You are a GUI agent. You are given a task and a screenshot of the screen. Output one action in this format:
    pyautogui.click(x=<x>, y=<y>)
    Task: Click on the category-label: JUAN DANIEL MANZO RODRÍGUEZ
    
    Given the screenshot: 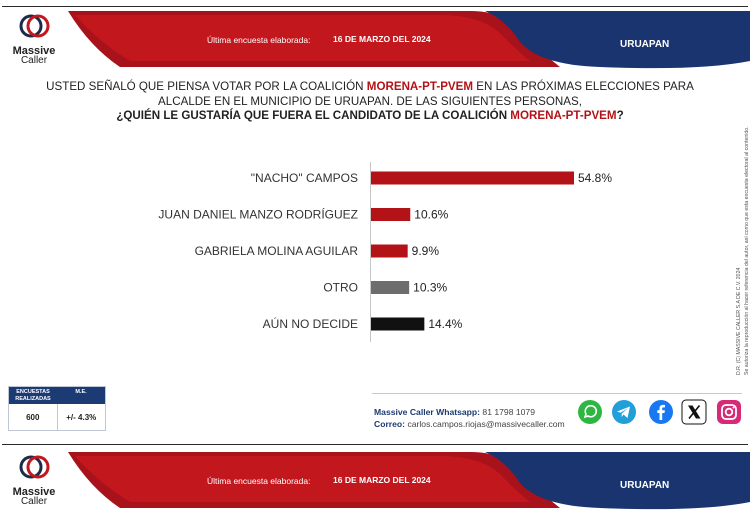 What is the action you would take?
    pyautogui.click(x=258, y=214)
    